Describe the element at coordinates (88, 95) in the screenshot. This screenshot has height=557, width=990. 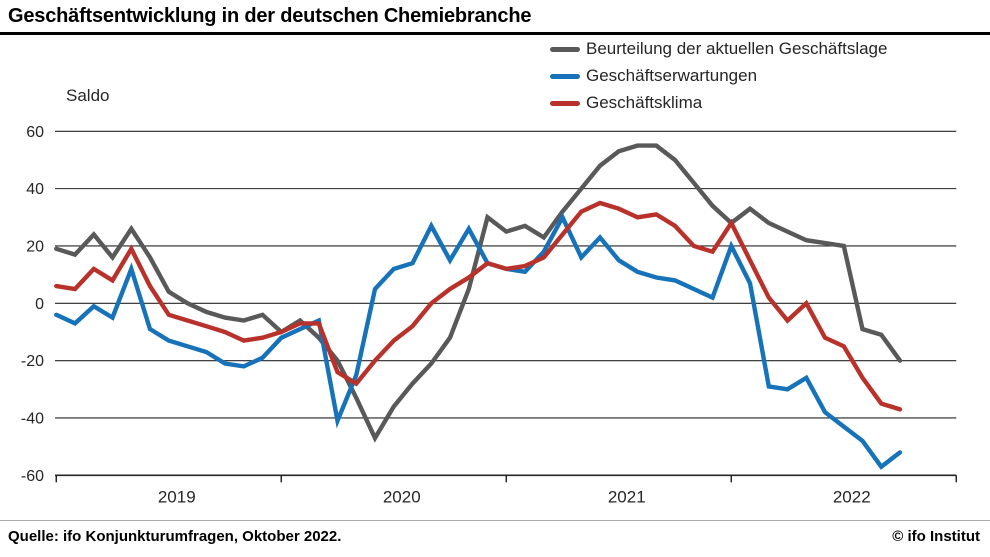
I see `y-axis-unit-label: Saldo` at that location.